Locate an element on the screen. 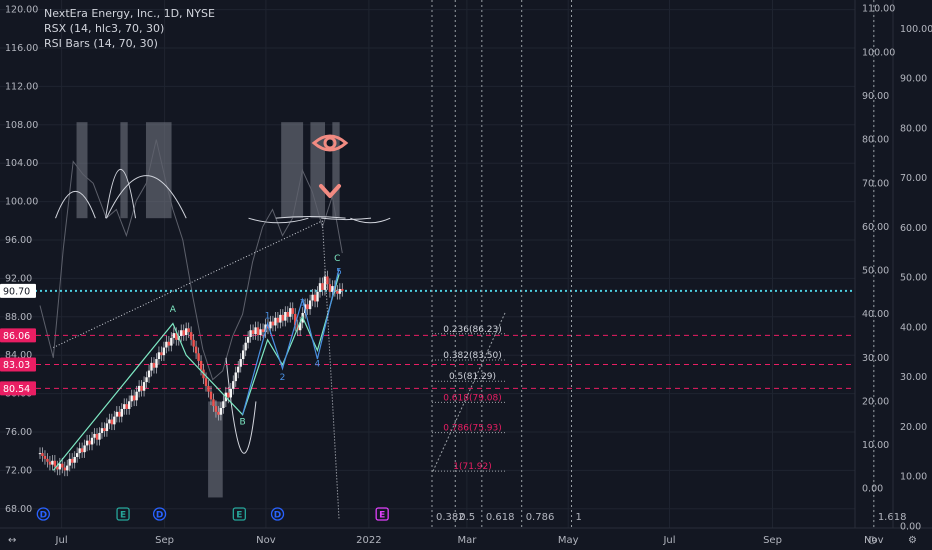 This screenshot has height=550, width=932. price-tick-label: 120.00 is located at coordinates (21, 10).